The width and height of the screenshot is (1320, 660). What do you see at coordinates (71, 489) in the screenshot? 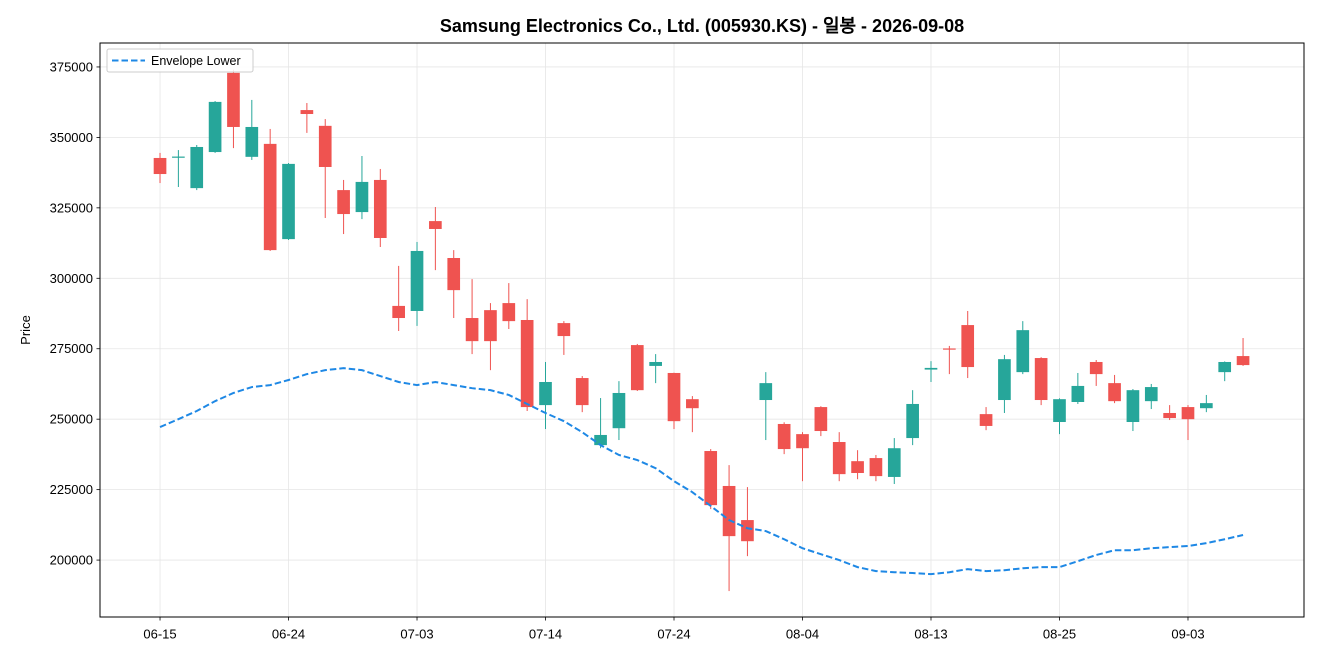
I see `y-tick-label: 225000` at bounding box center [71, 489].